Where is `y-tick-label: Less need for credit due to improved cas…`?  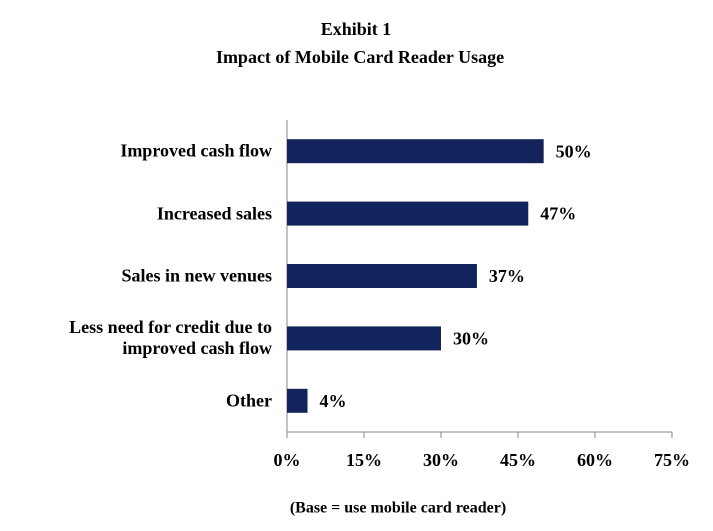
y-tick-label: Less need for credit due to improved cas… is located at coordinates (170, 338).